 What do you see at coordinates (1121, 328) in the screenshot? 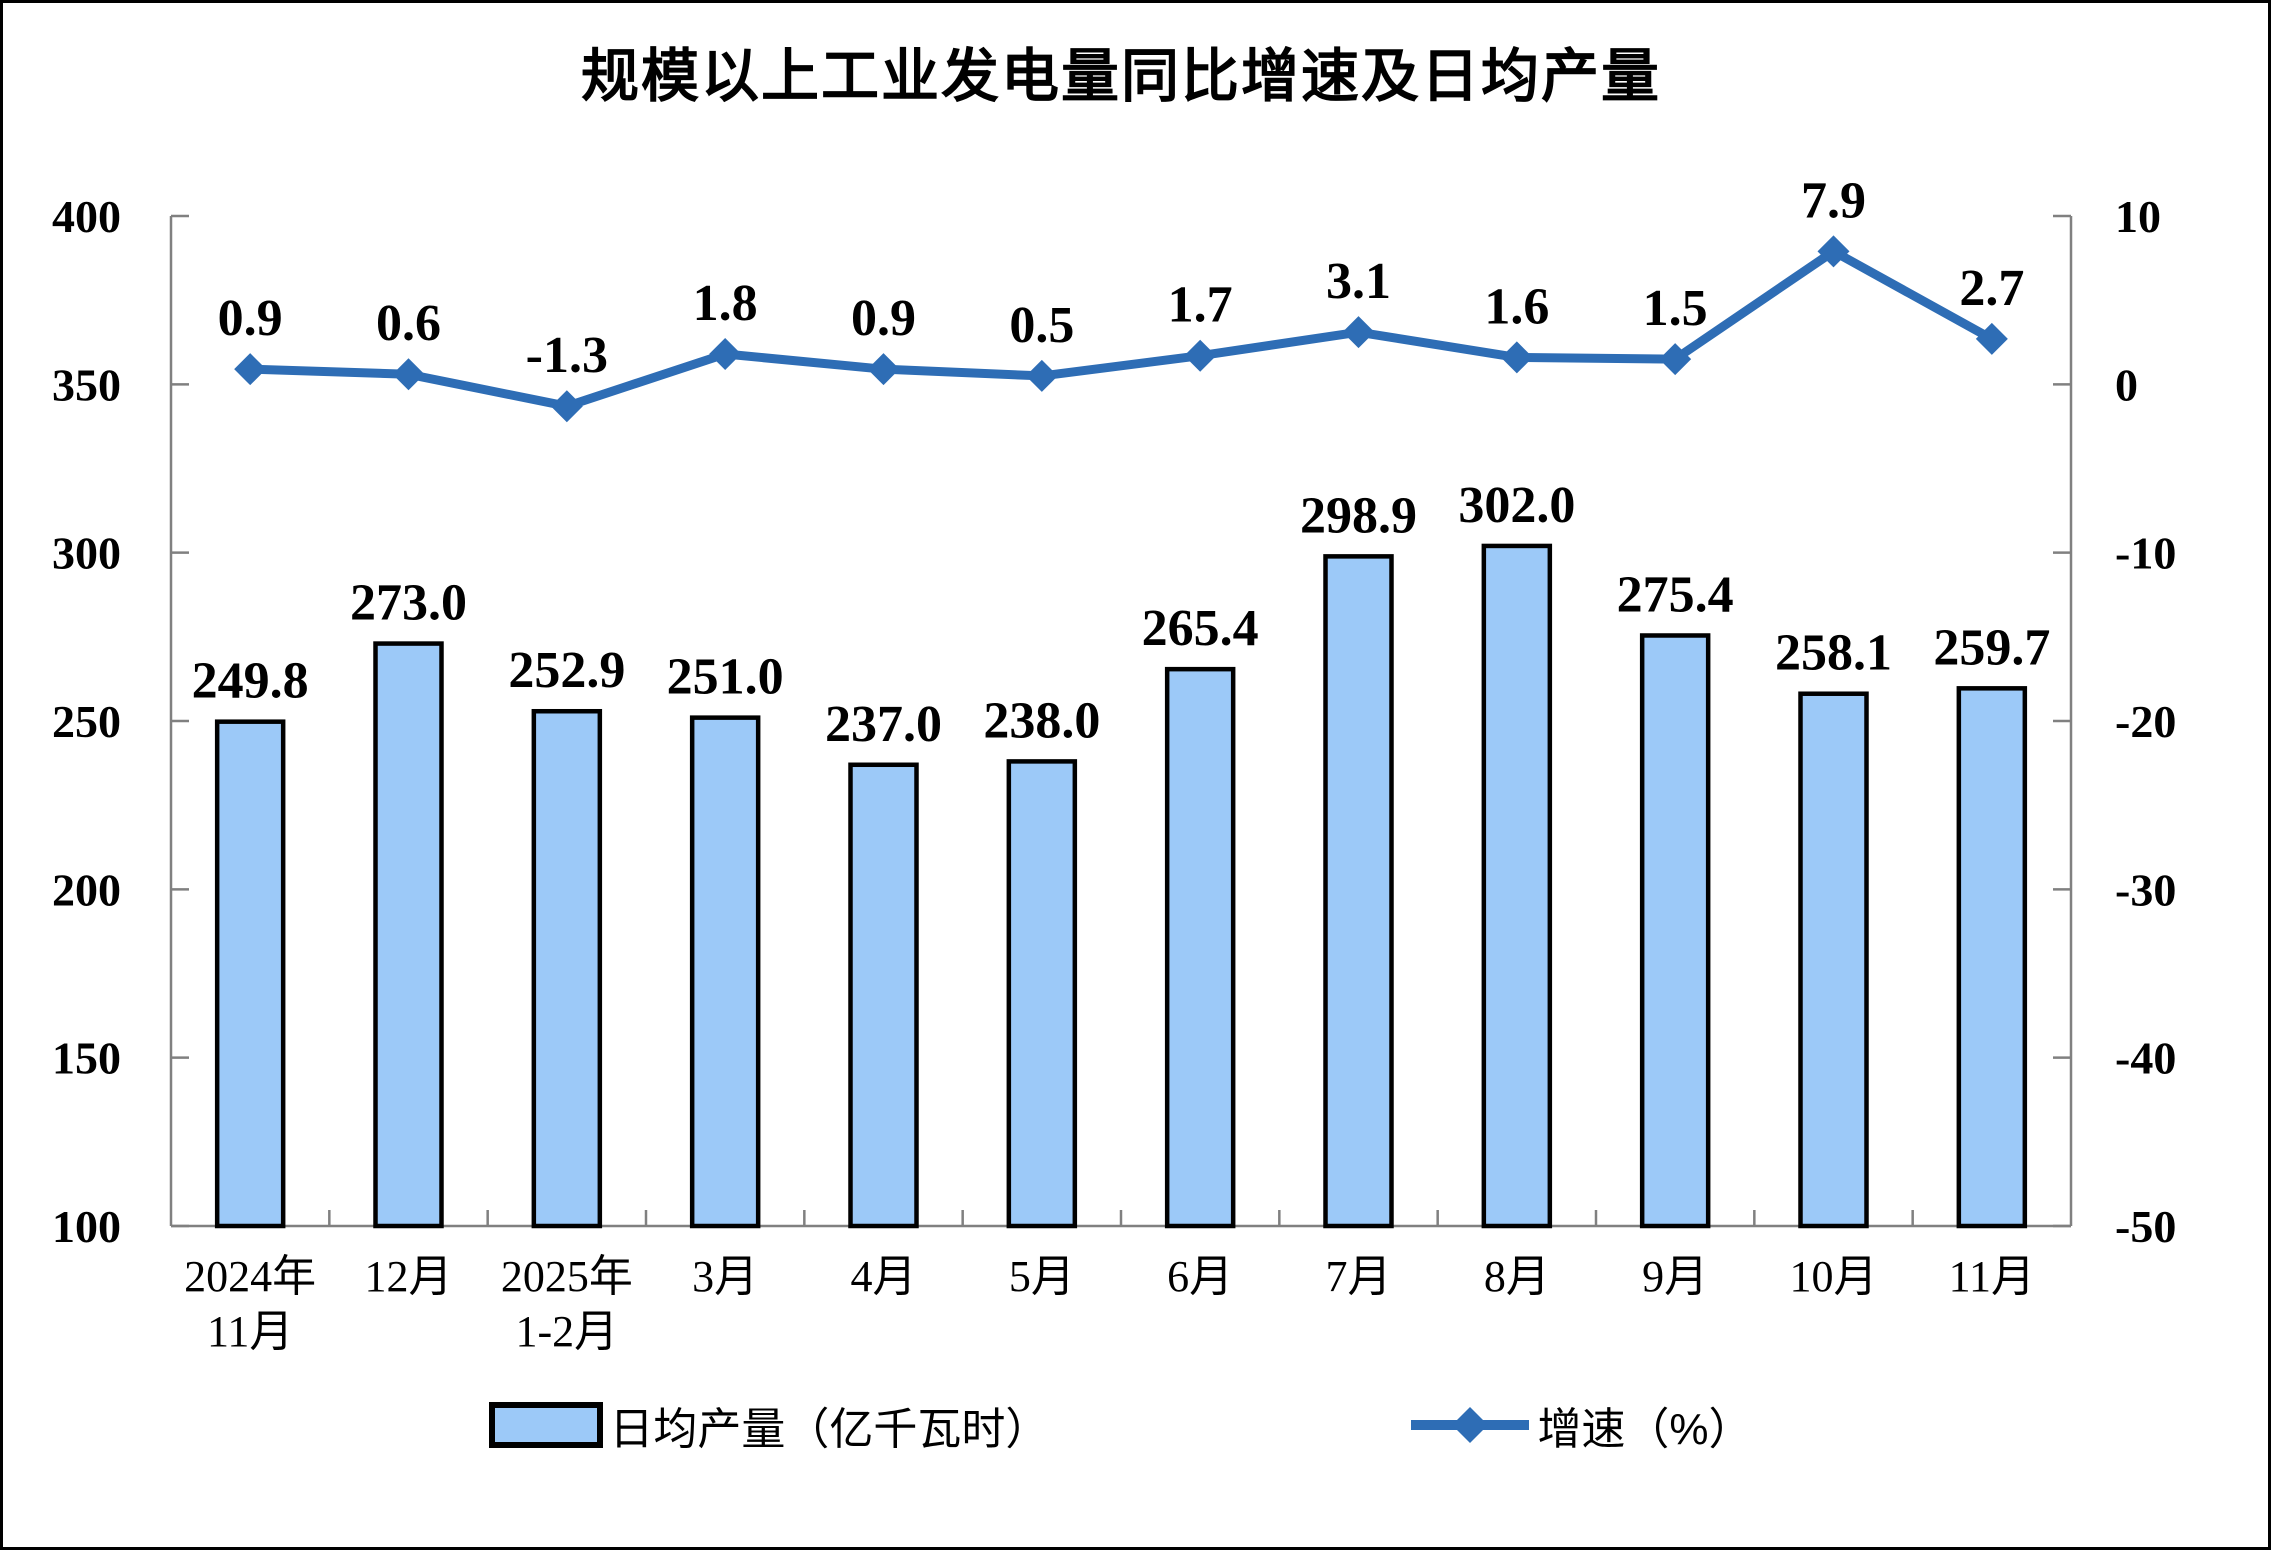
I see `growth-rate-line` at bounding box center [1121, 328].